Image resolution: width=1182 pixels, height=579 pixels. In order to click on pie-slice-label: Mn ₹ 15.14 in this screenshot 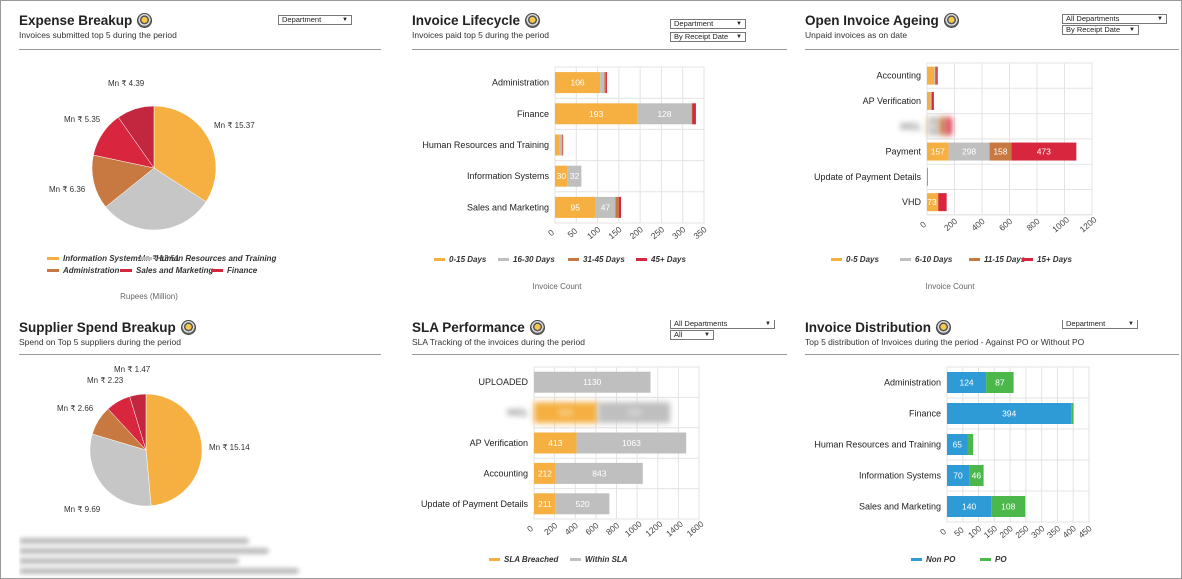, I will do `click(229, 447)`.